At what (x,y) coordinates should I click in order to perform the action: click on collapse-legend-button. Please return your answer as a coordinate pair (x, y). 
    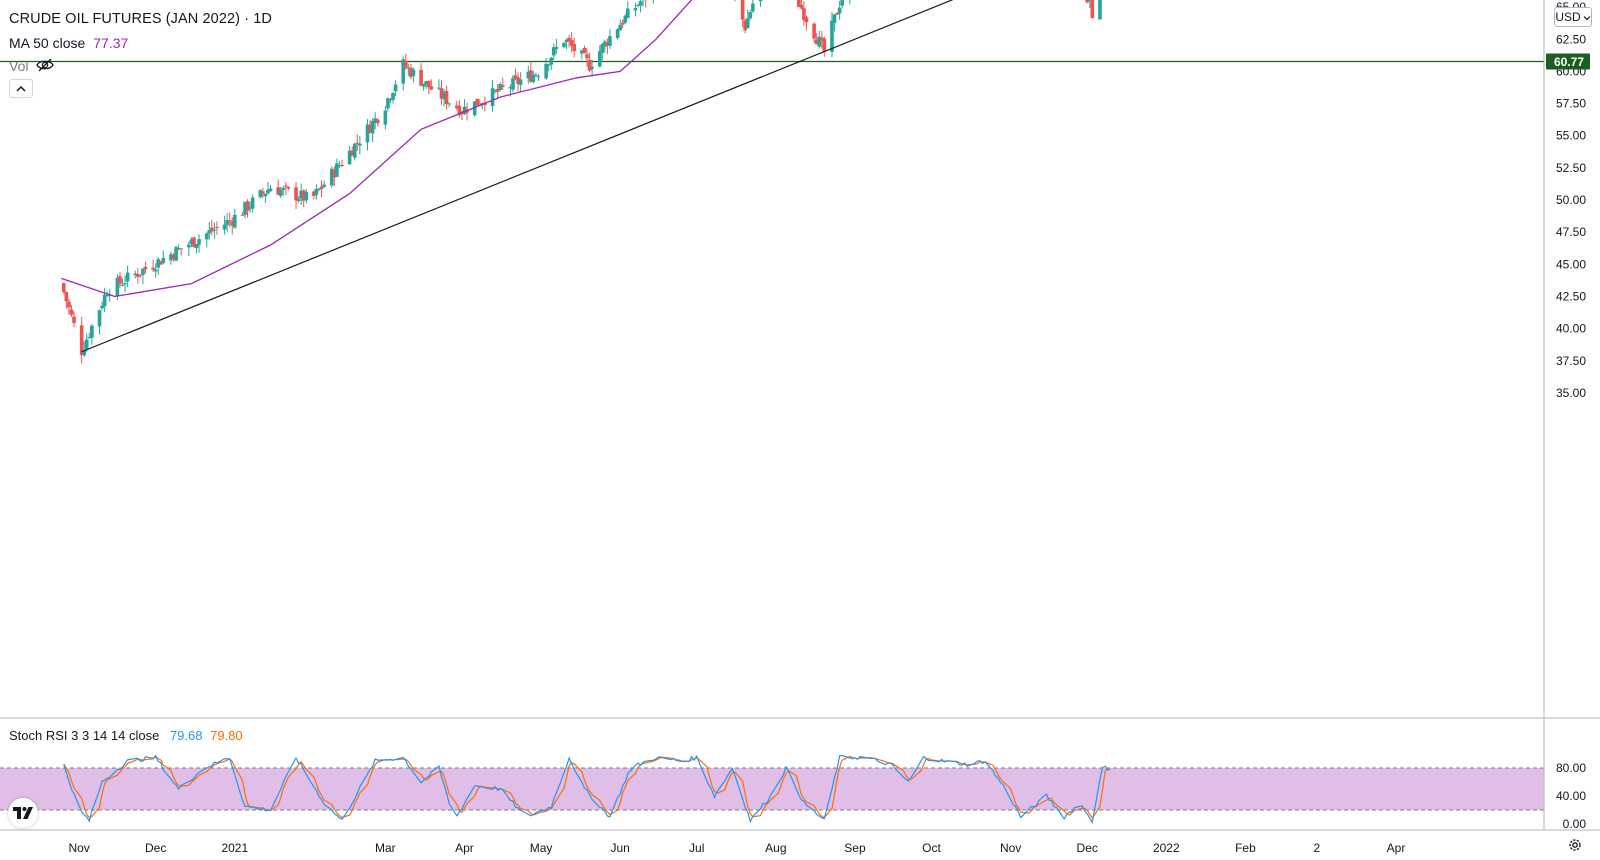
    Looking at the image, I should click on (21, 88).